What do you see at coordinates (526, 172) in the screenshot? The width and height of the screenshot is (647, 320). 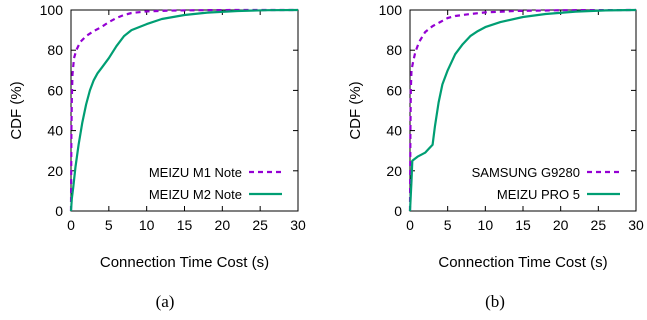 I see `legend-label: SAMSUNG G9280` at bounding box center [526, 172].